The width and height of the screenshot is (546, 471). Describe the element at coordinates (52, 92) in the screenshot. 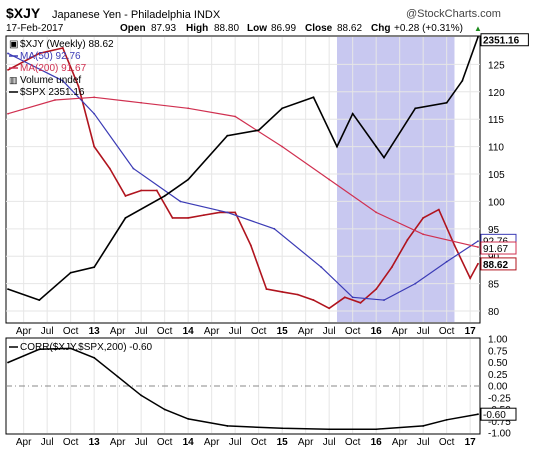

I see `legend-spx: $SPX 2351.16` at that location.